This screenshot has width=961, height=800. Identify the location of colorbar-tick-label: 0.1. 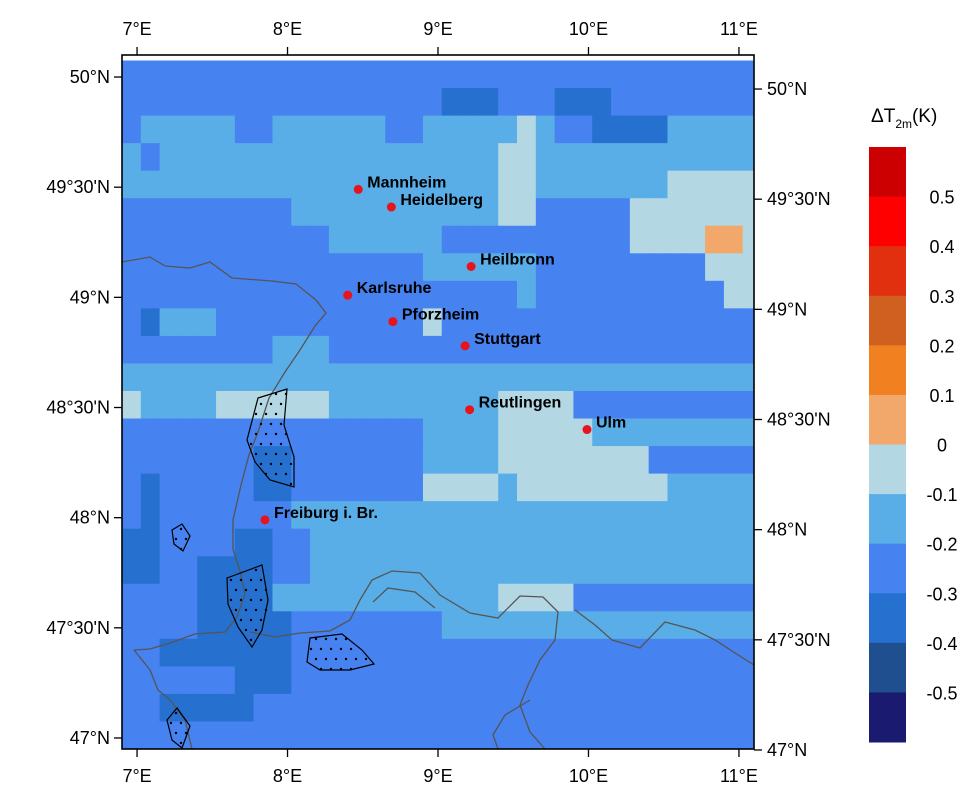
(941, 396).